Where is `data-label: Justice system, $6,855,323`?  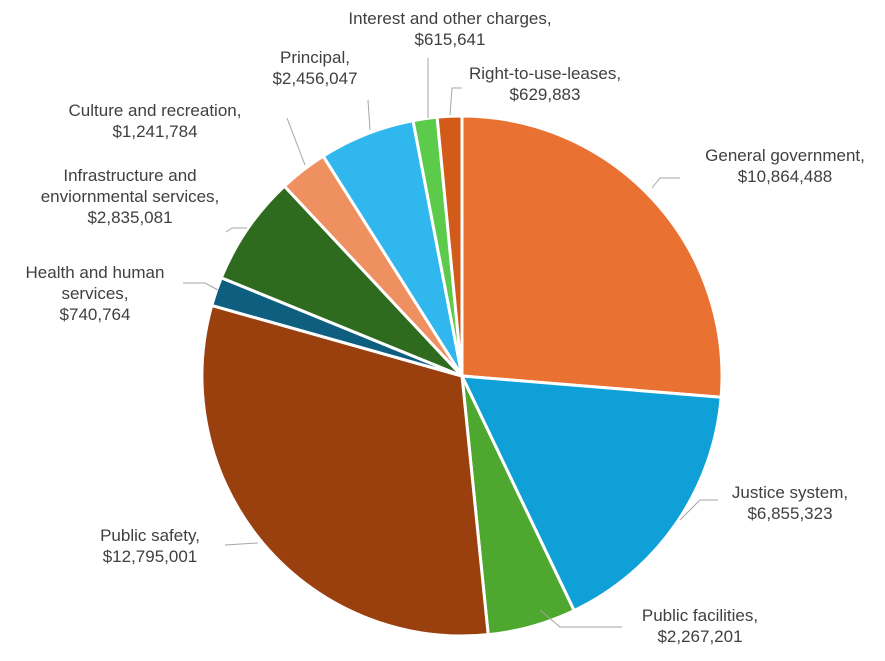 data-label: Justice system, $6,855,323 is located at coordinates (790, 503).